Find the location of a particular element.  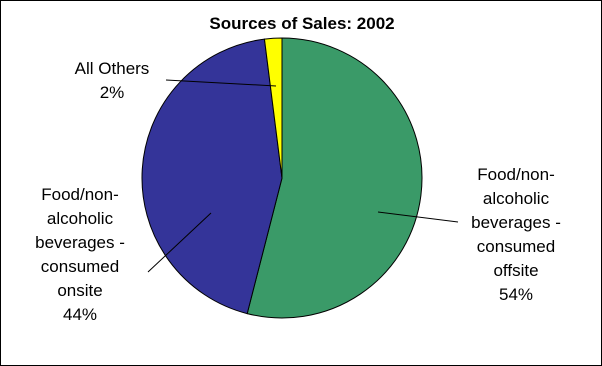

slice-name-line: onsite is located at coordinates (79, 290).